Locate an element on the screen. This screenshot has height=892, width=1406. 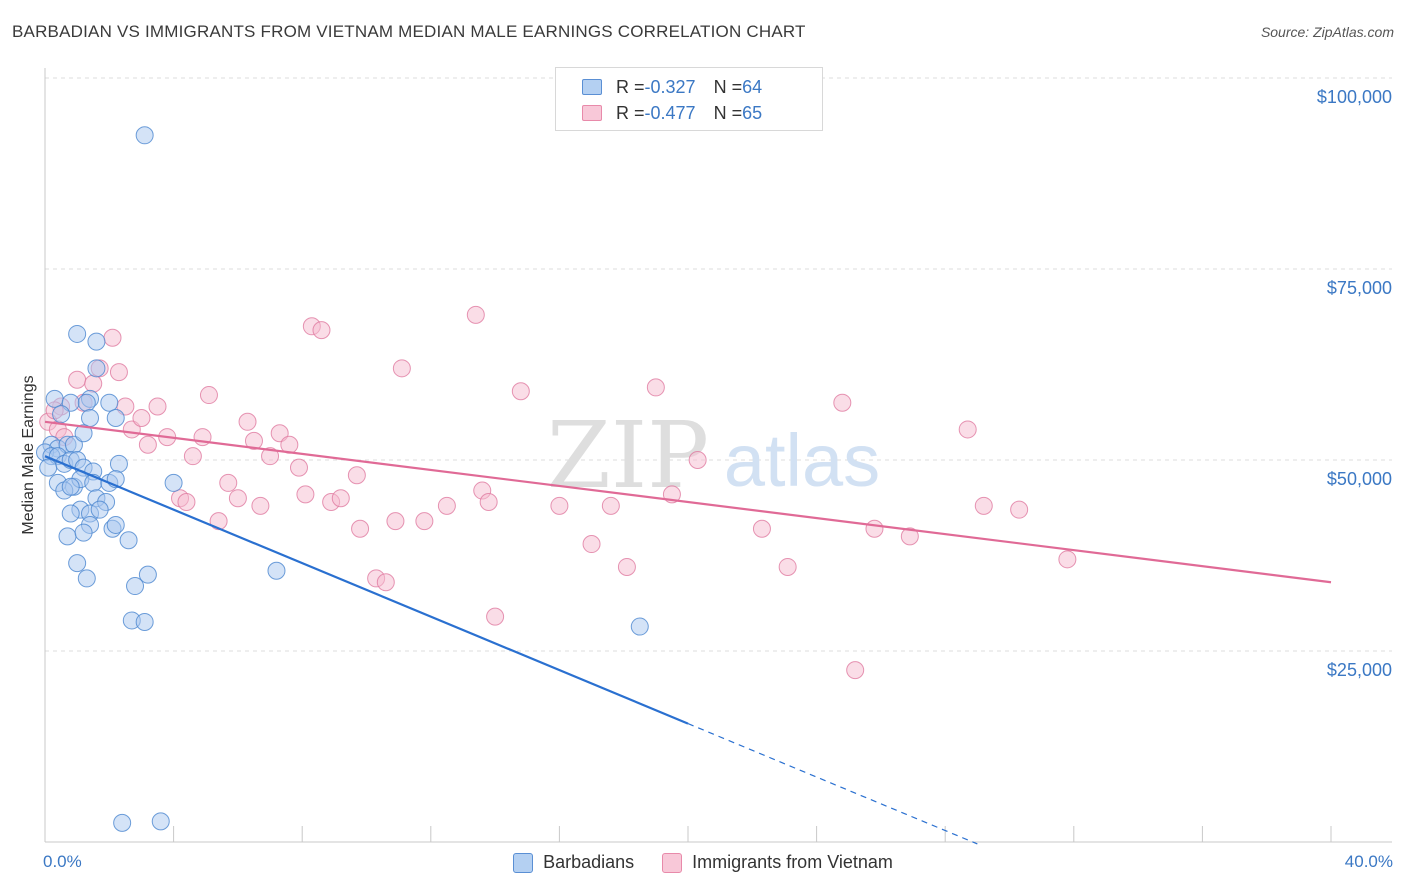
legend-label-vietnam: Immigrants from Vietnam is located at coordinates (792, 862).